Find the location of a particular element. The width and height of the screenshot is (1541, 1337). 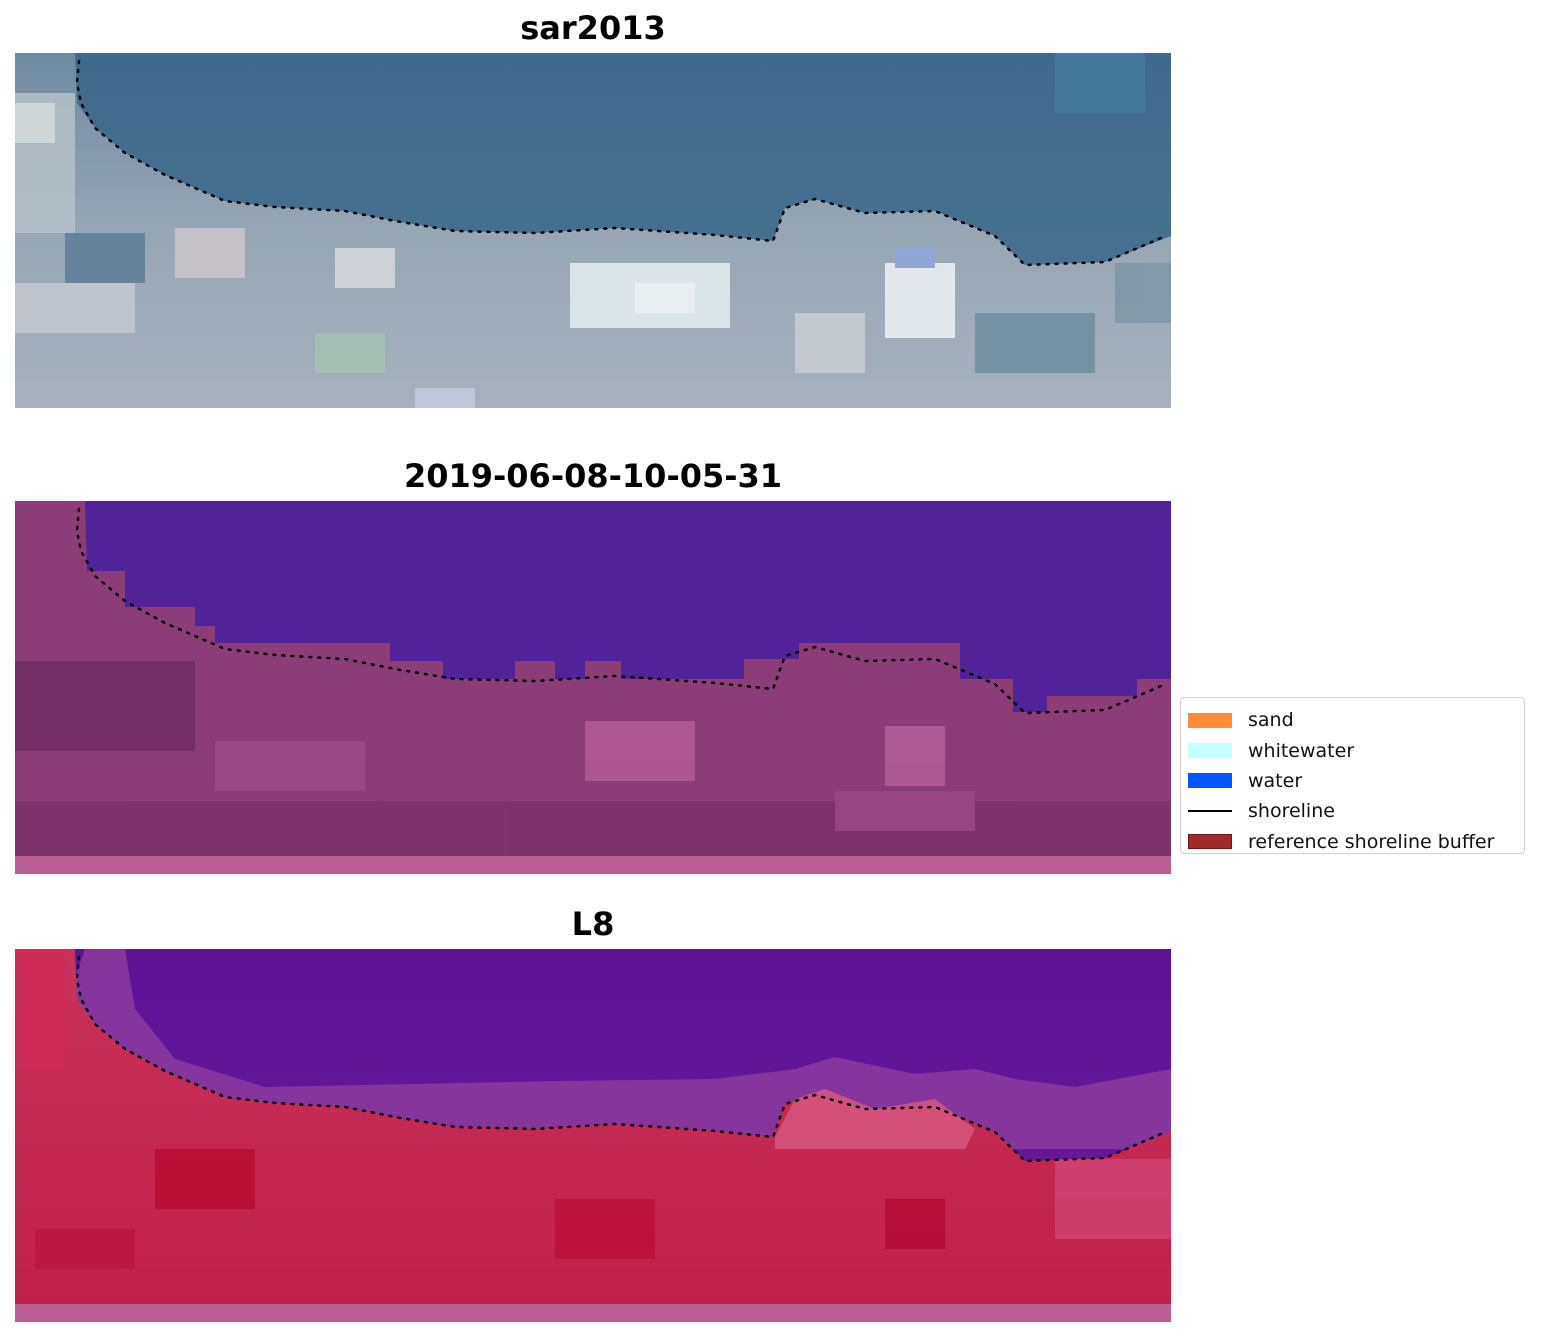

legend-item-water: water is located at coordinates (1353, 781).